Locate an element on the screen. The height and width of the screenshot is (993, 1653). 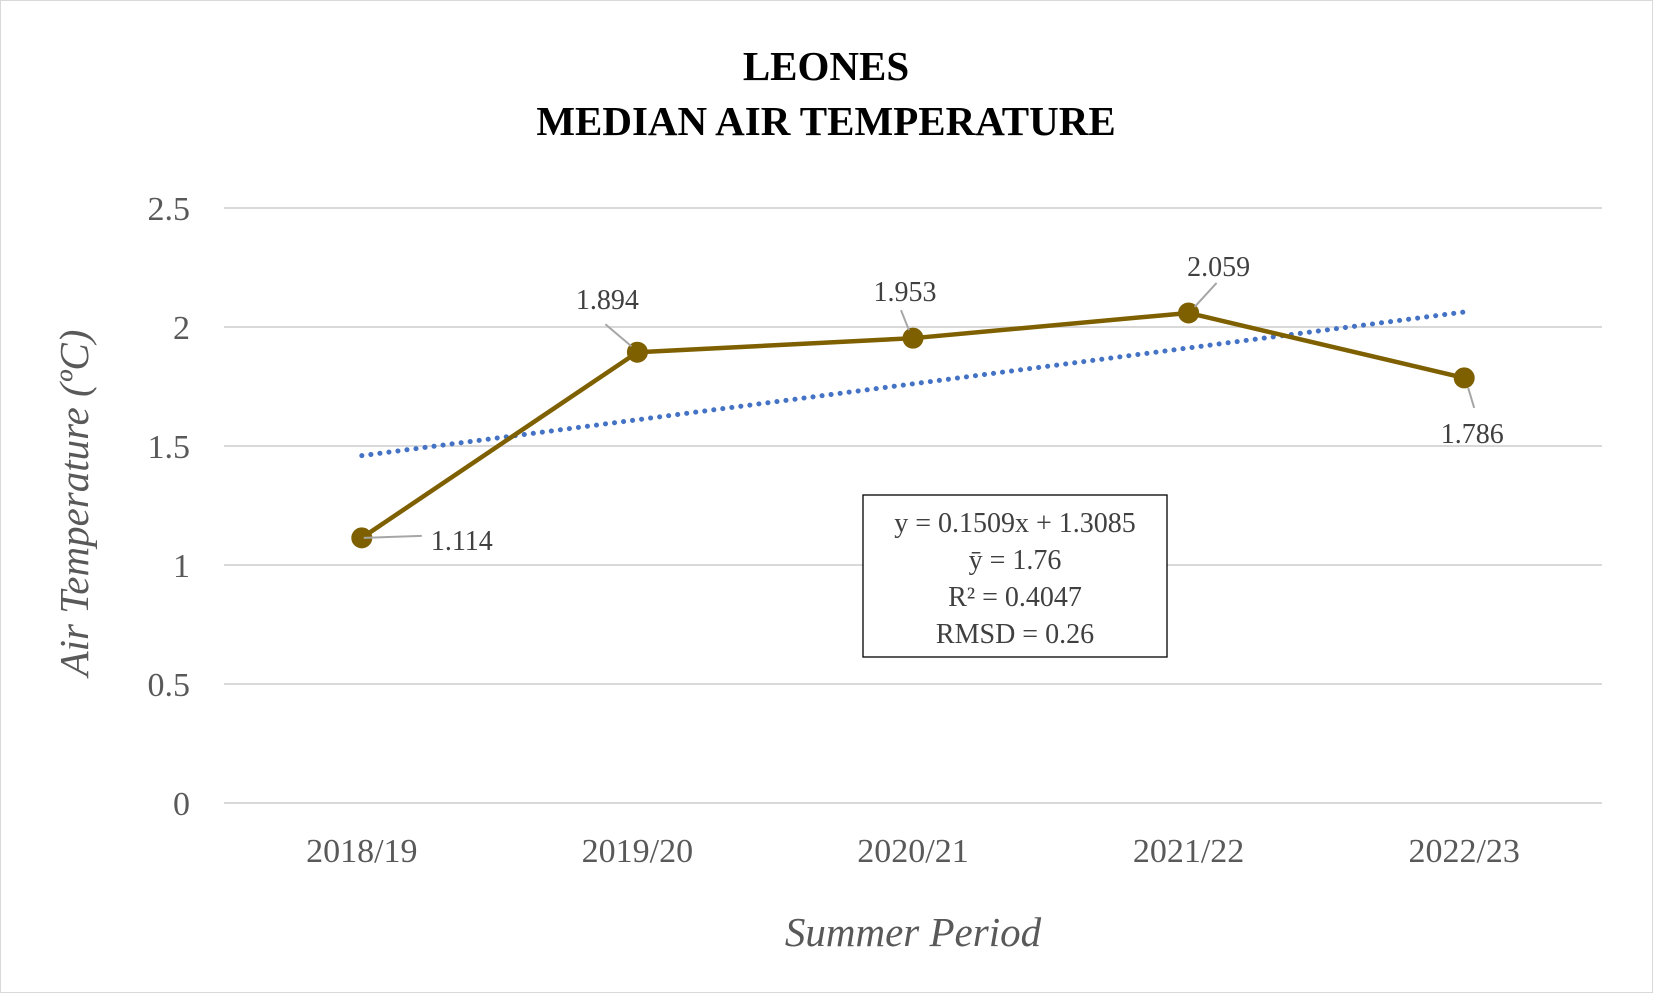
data-label: 1.114 is located at coordinates (462, 541).